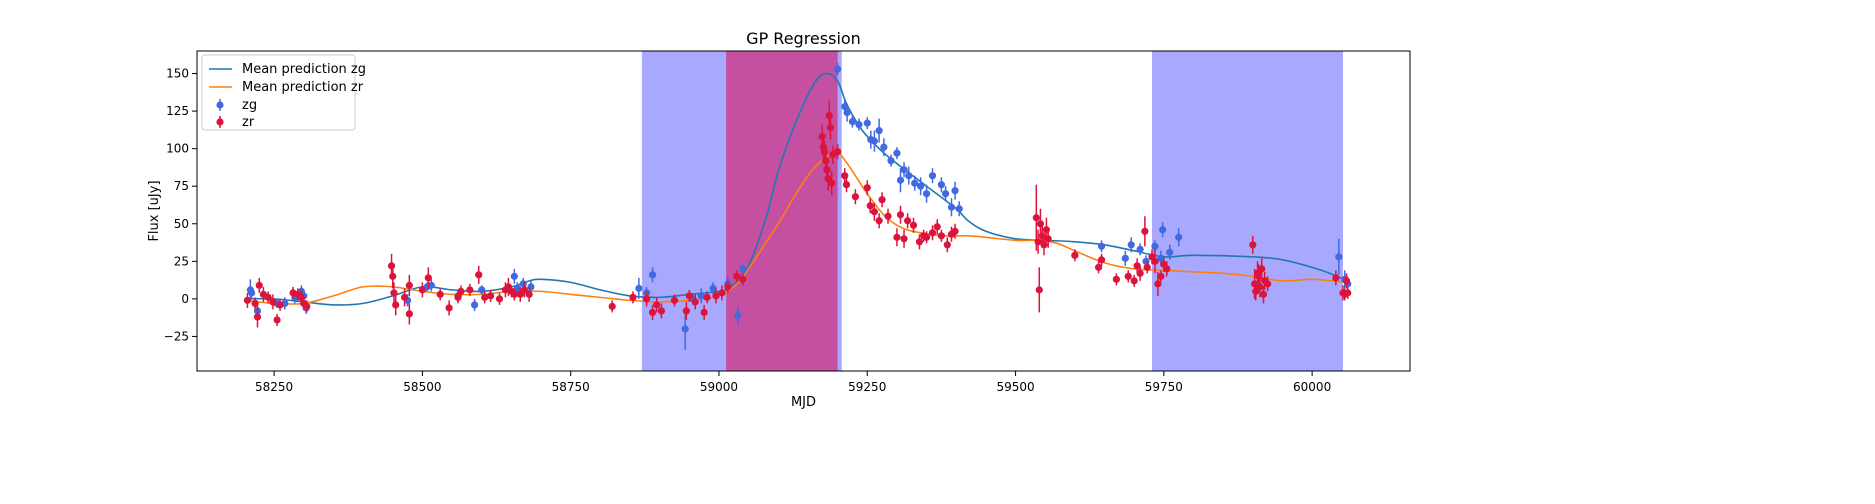 The image size is (1875, 504). Describe the element at coordinates (719, 387) in the screenshot. I see `x-tick-label: 59000` at that location.